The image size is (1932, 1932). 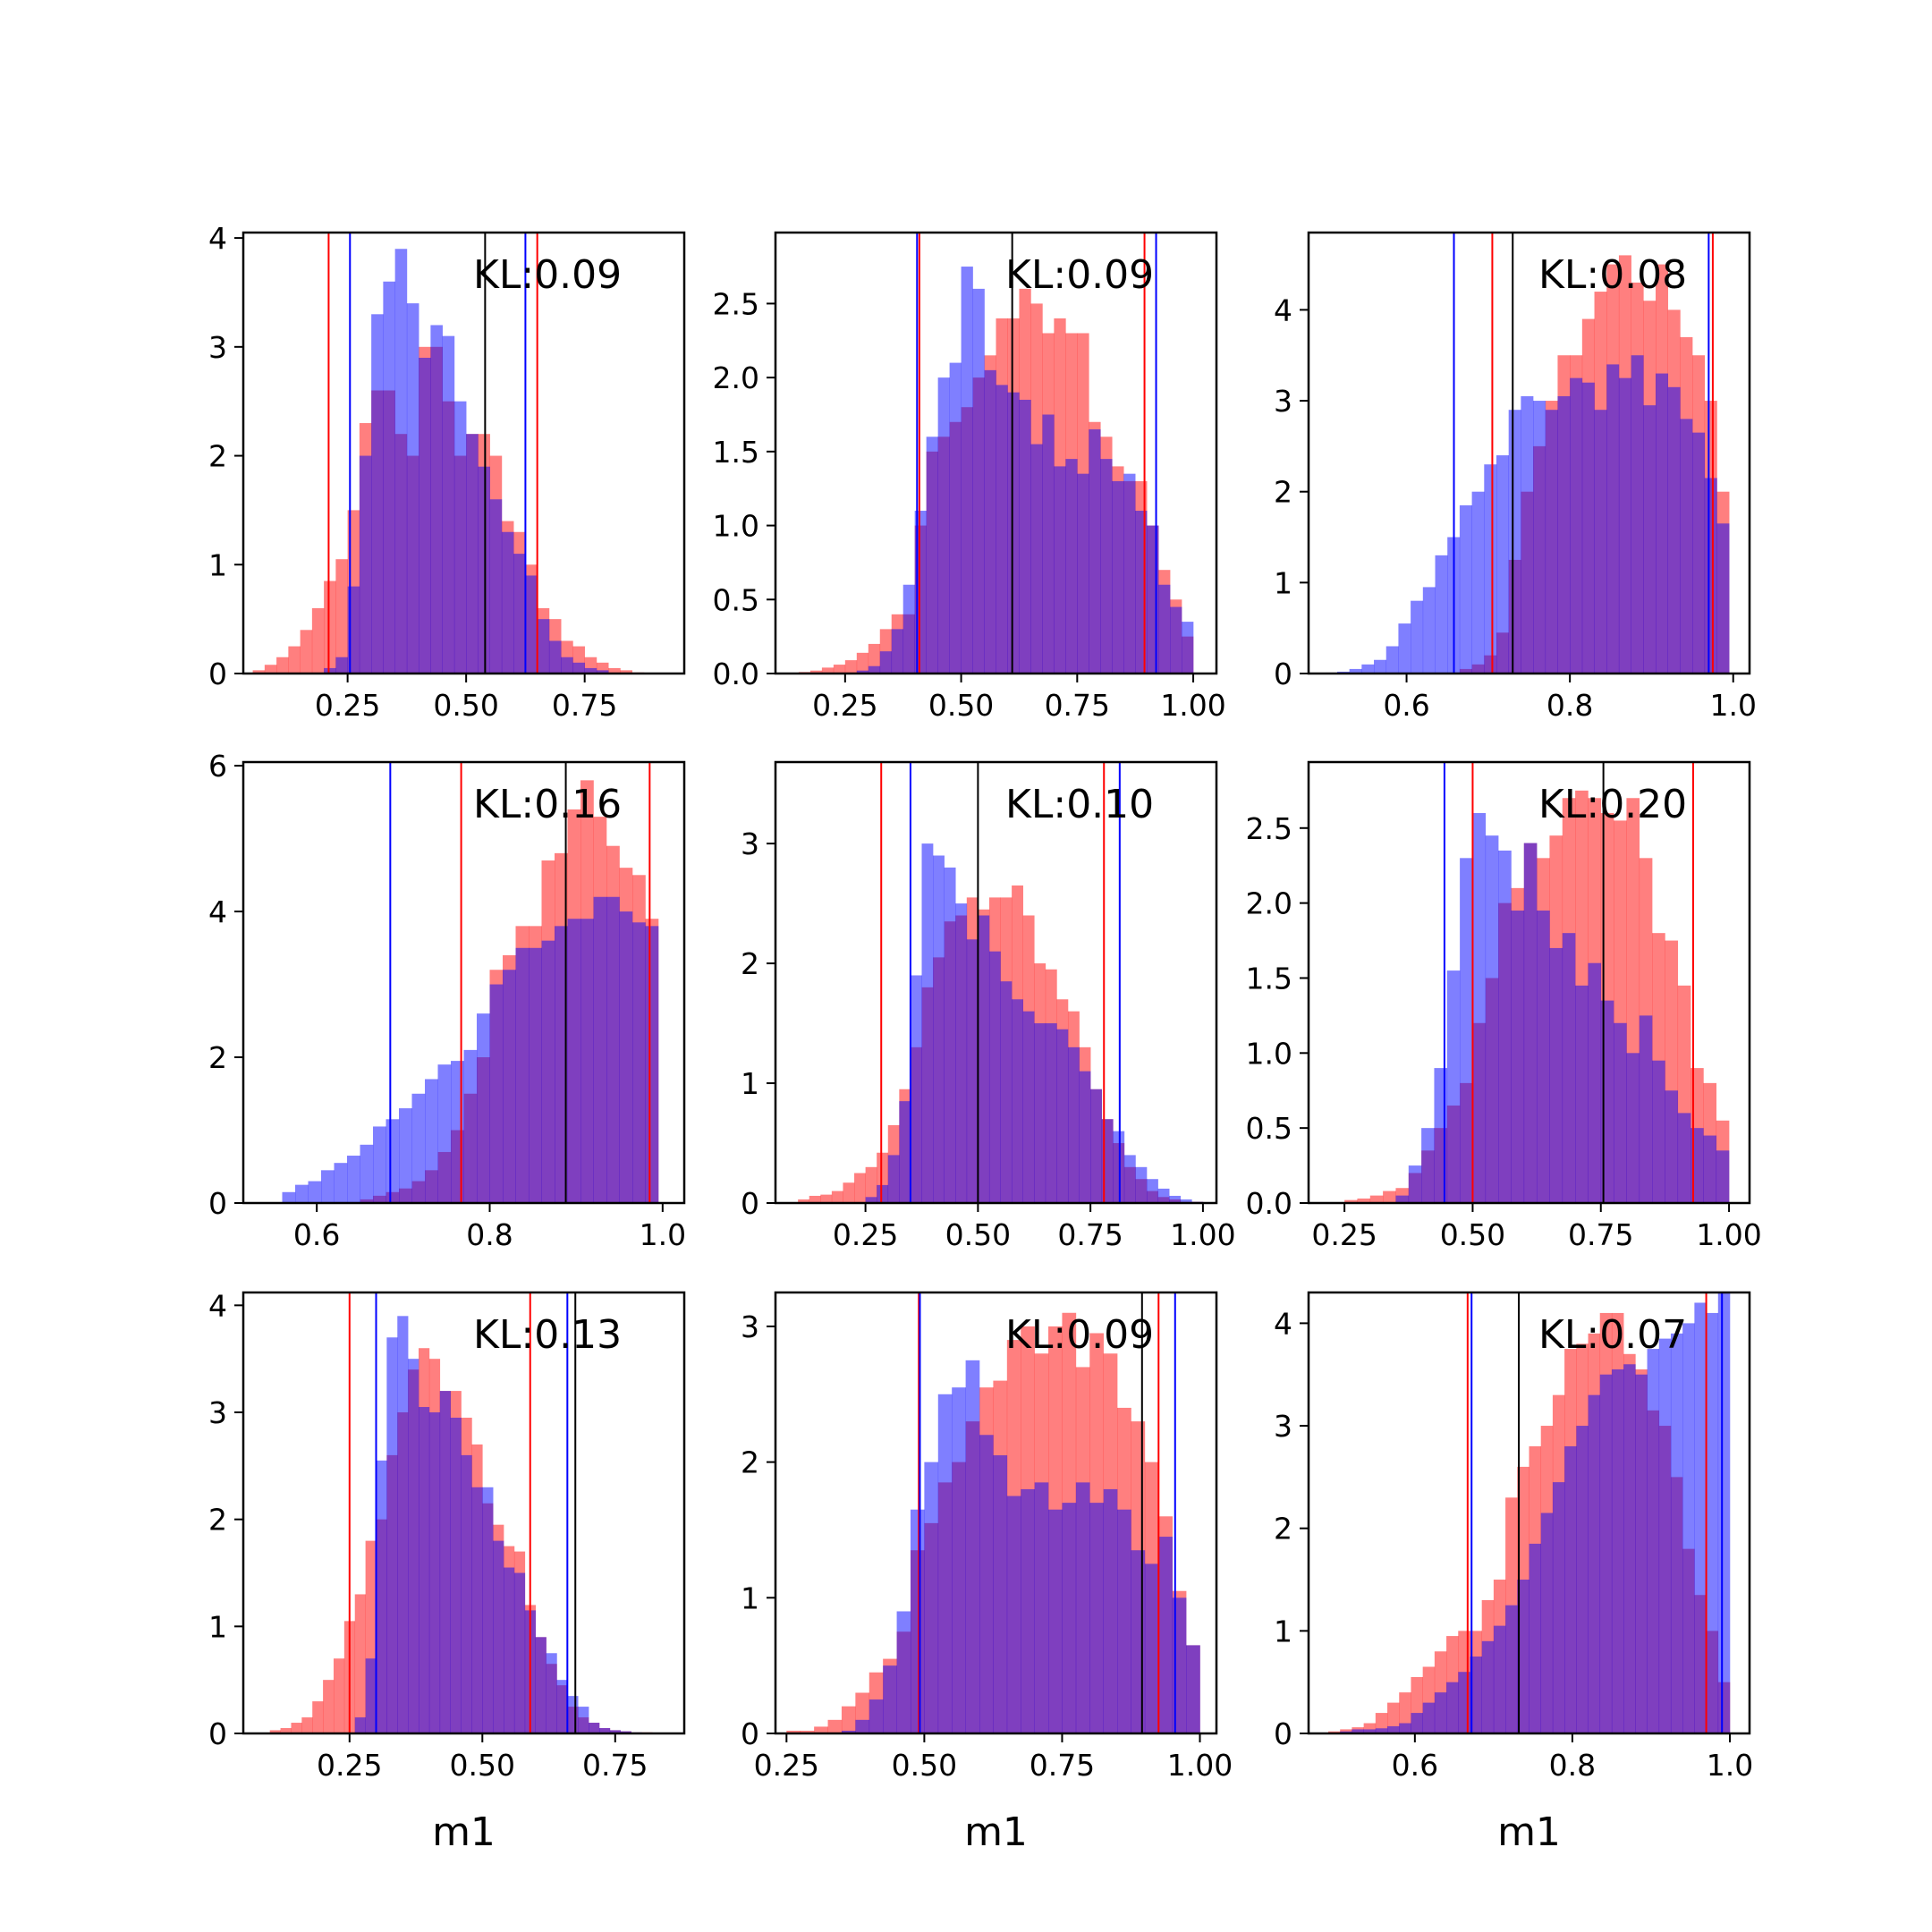 I want to click on axes-frame, so click(x=464, y=453).